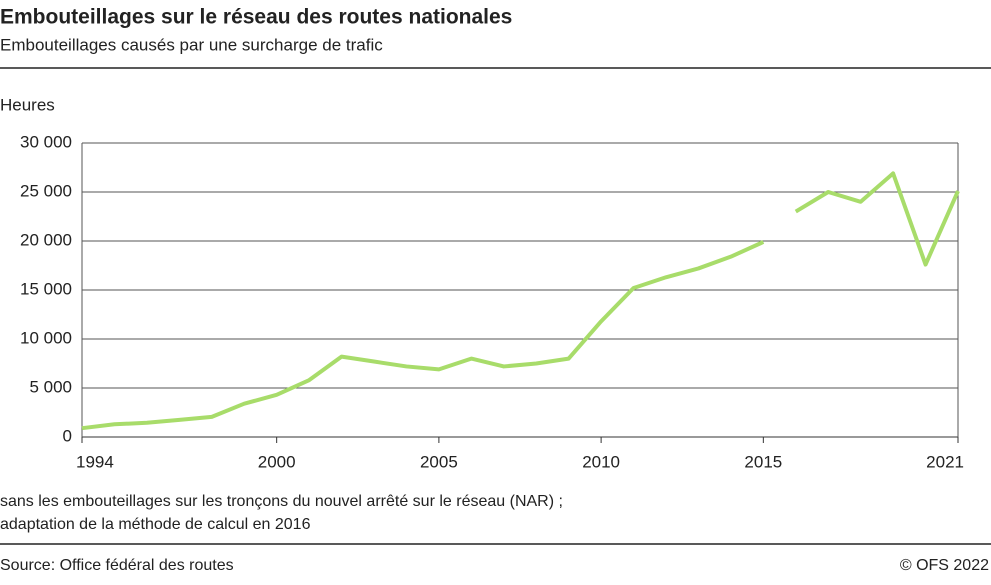 Image resolution: width=991 pixels, height=585 pixels. Describe the element at coordinates (46, 337) in the screenshot. I see `y-tick-label: 10 000` at that location.